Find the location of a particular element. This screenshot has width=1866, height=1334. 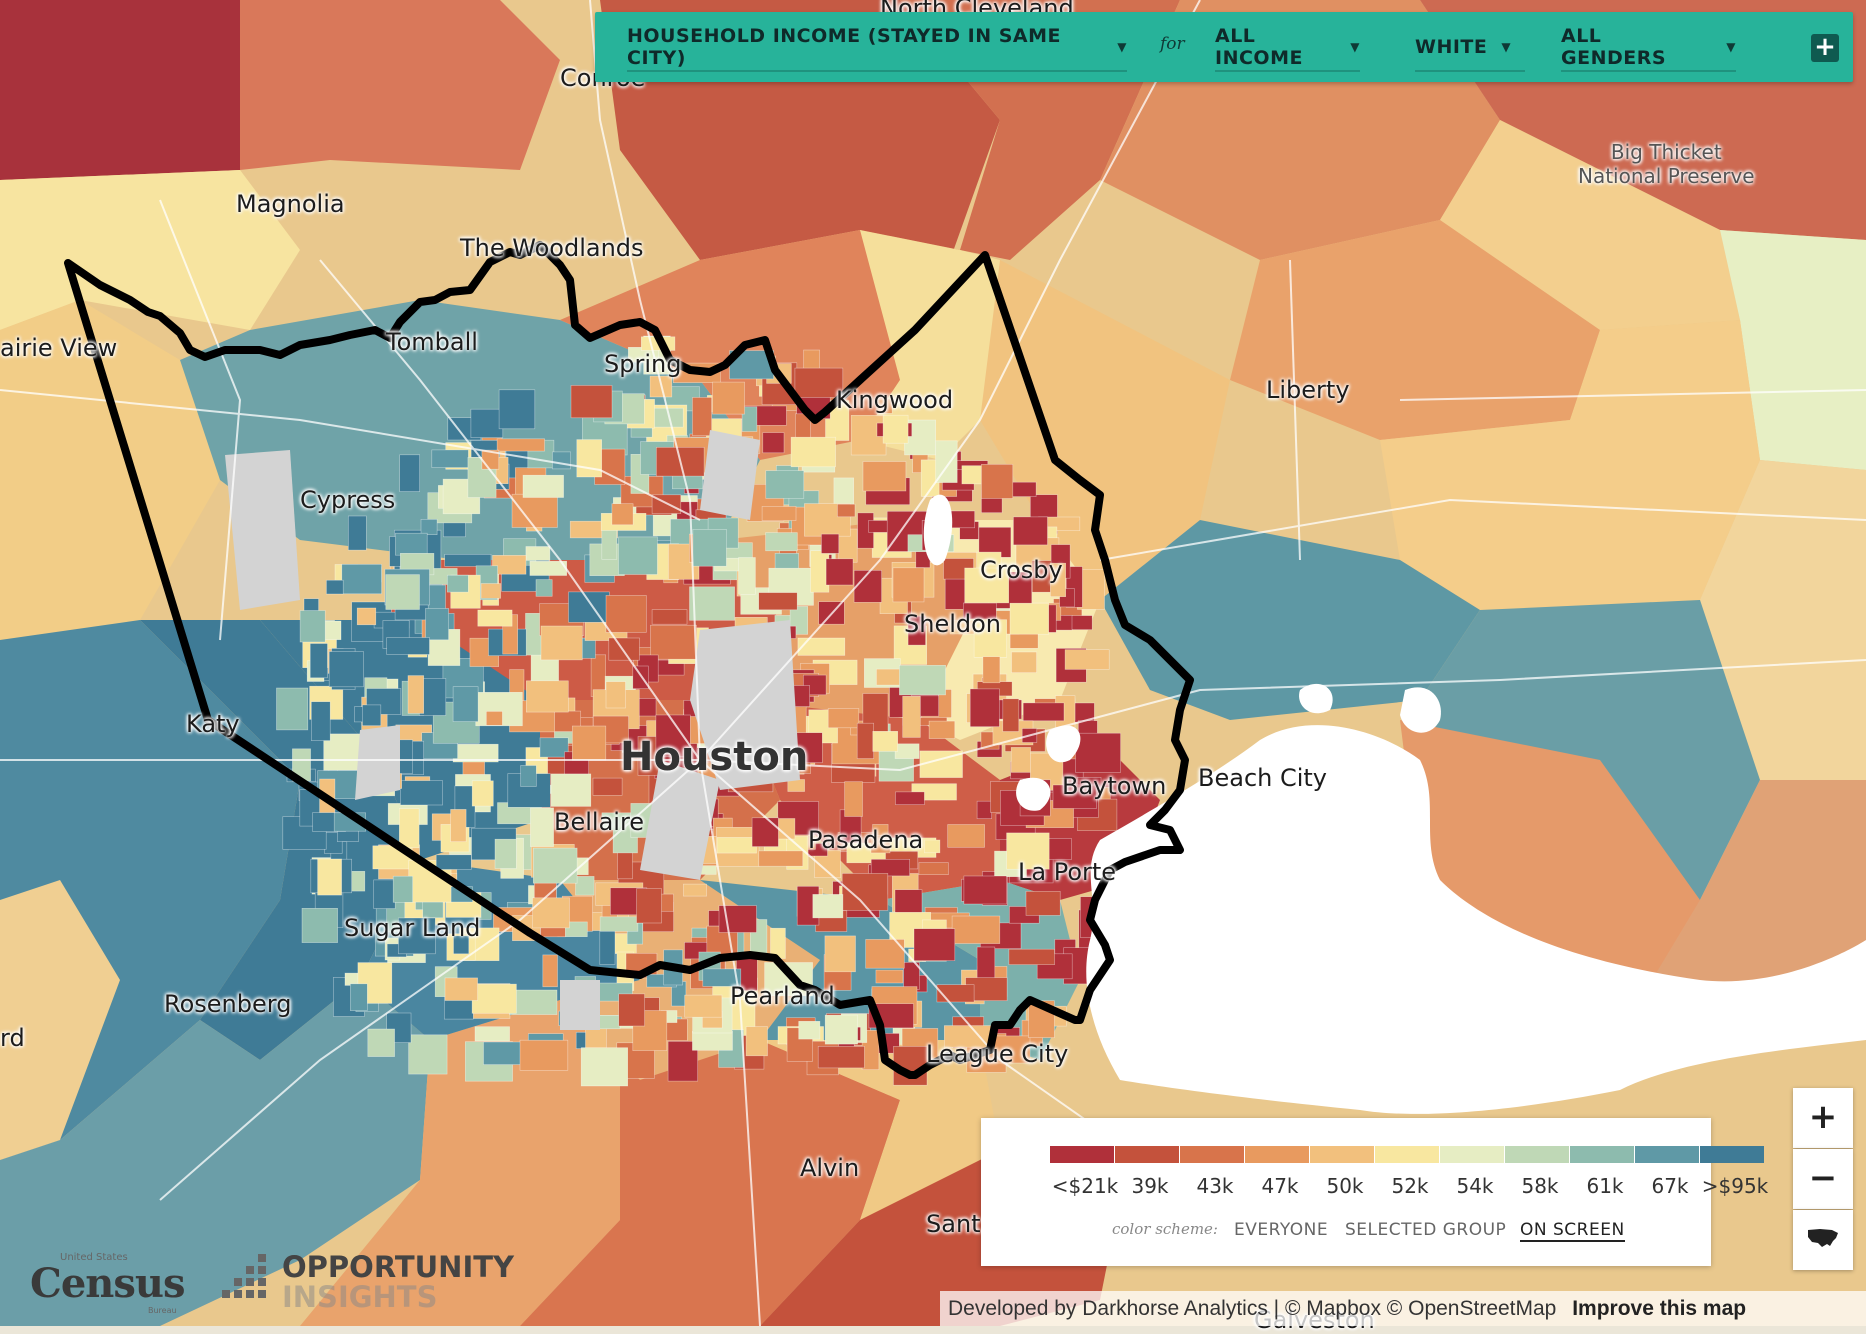

reset-view-button is located at coordinates (1823, 1240).